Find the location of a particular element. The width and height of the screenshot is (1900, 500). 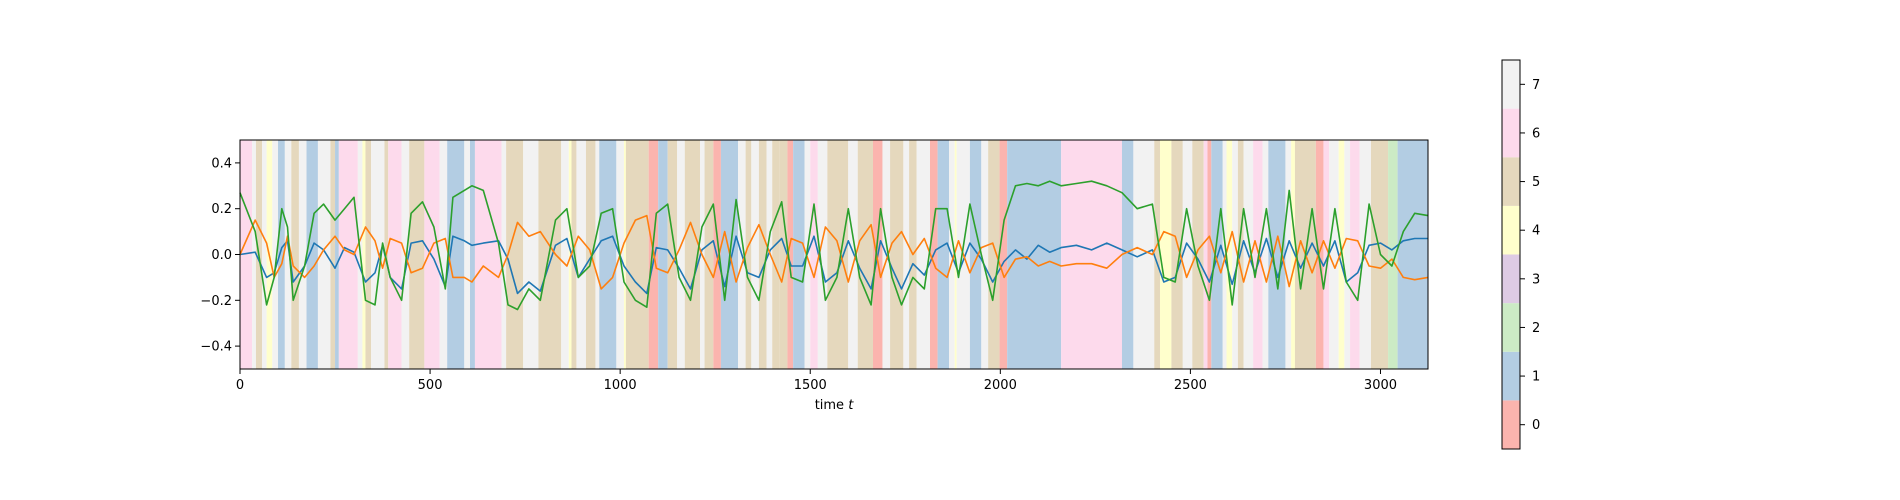

colorbar-tick-label: 3 is located at coordinates (1536, 279).